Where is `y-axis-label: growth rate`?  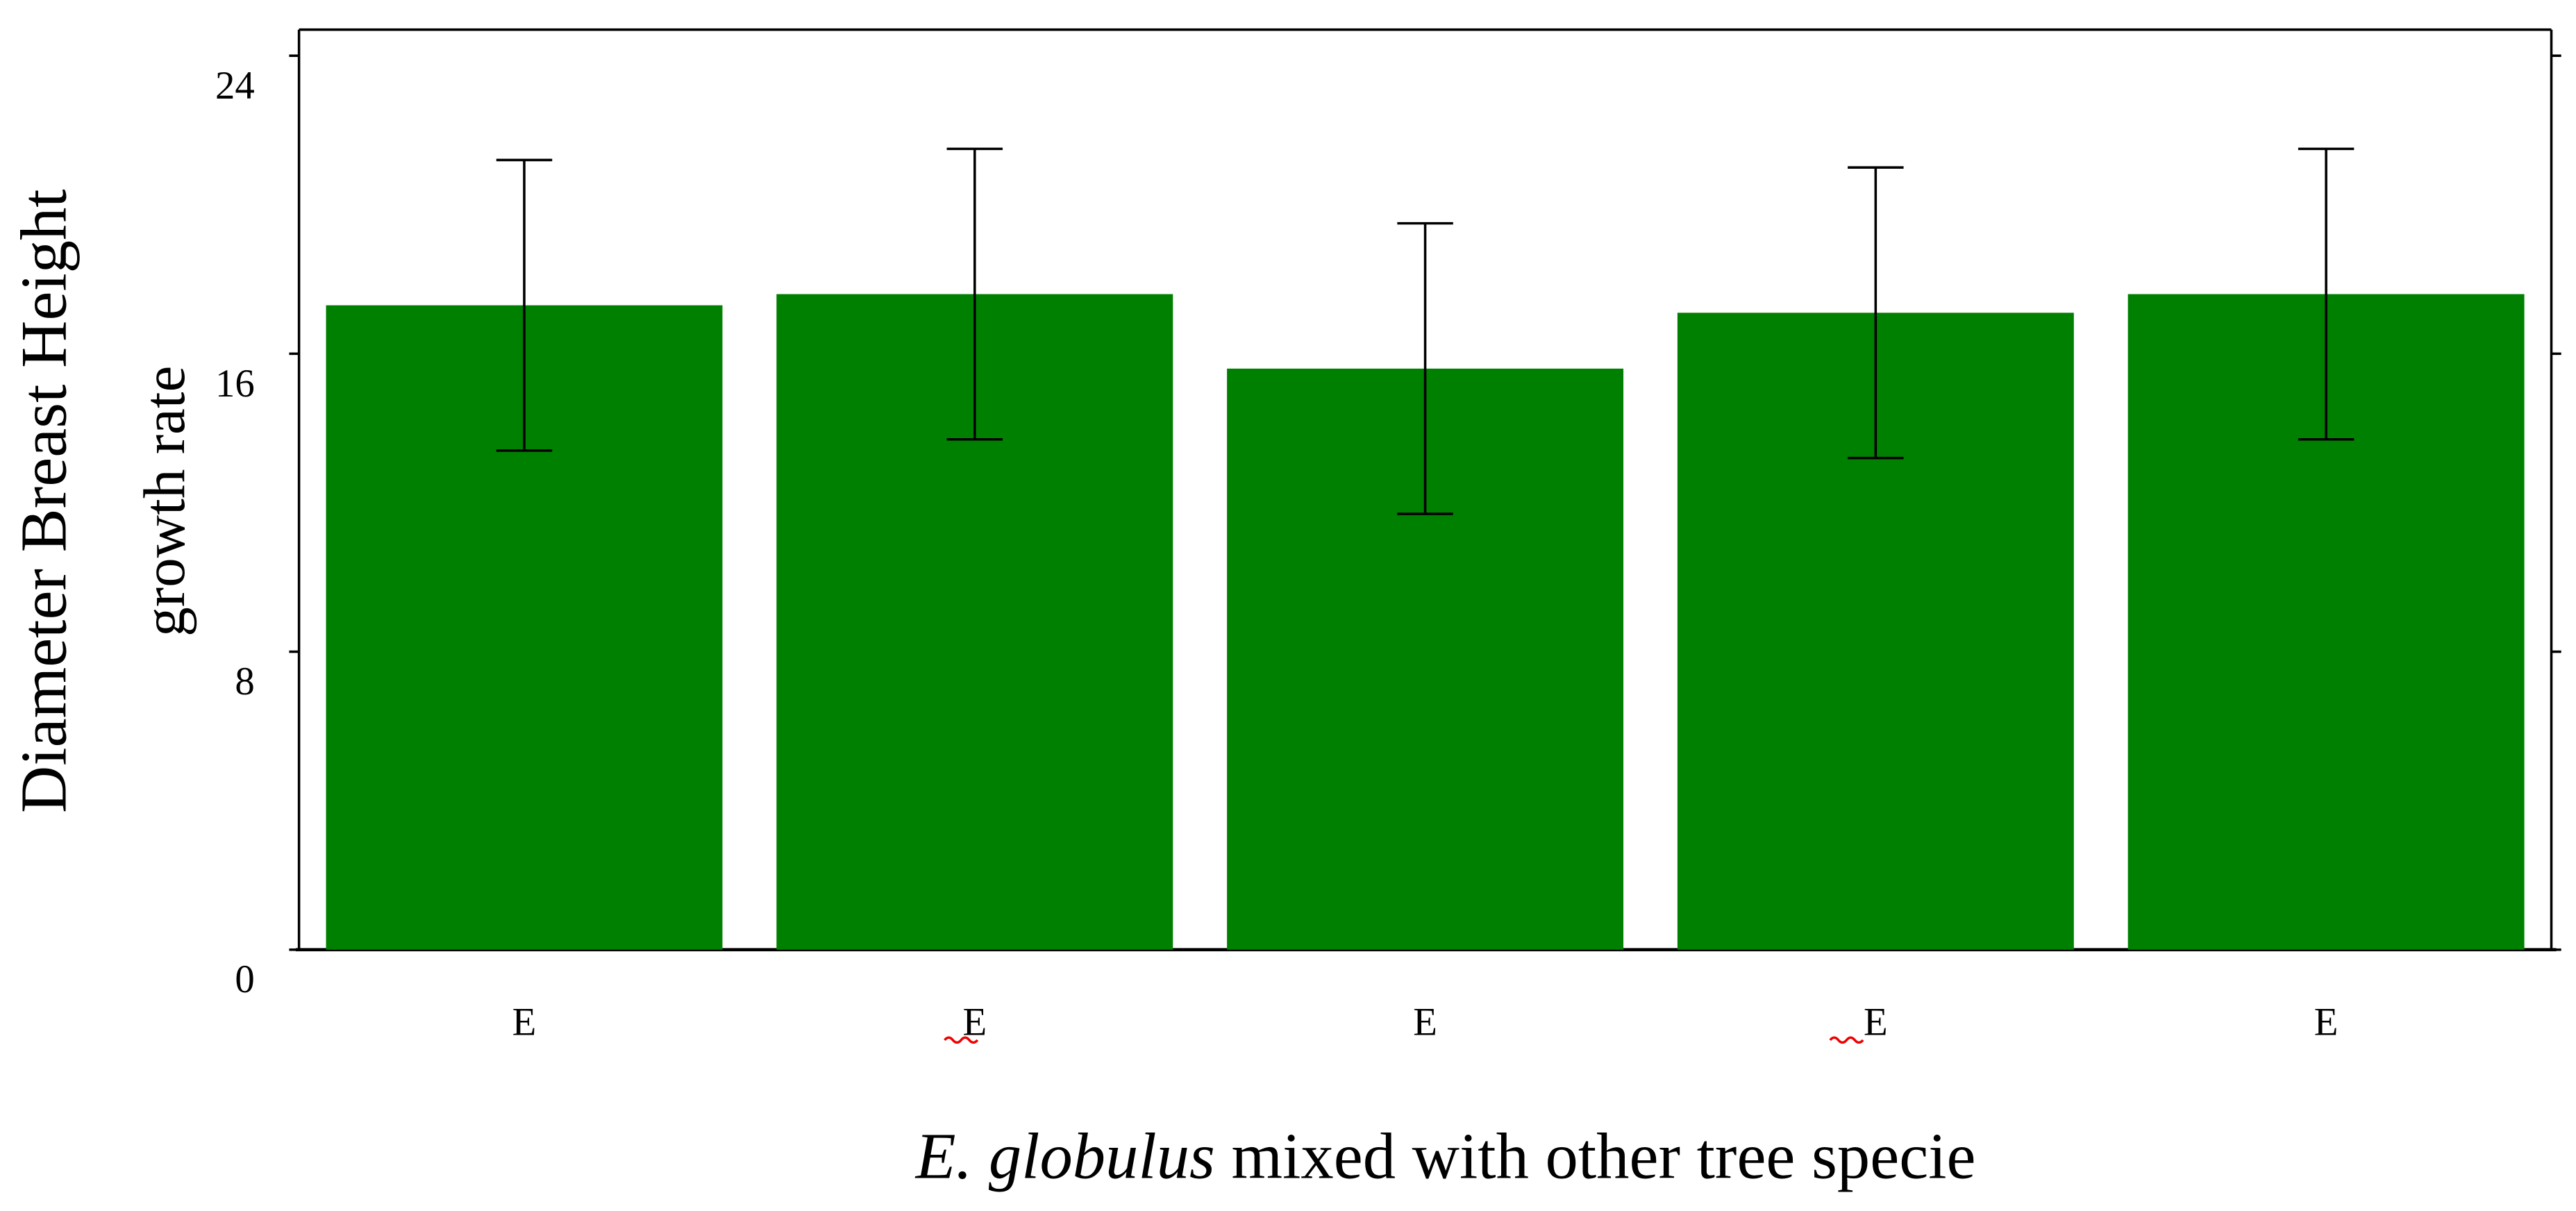
y-axis-label: growth rate is located at coordinates (164, 501).